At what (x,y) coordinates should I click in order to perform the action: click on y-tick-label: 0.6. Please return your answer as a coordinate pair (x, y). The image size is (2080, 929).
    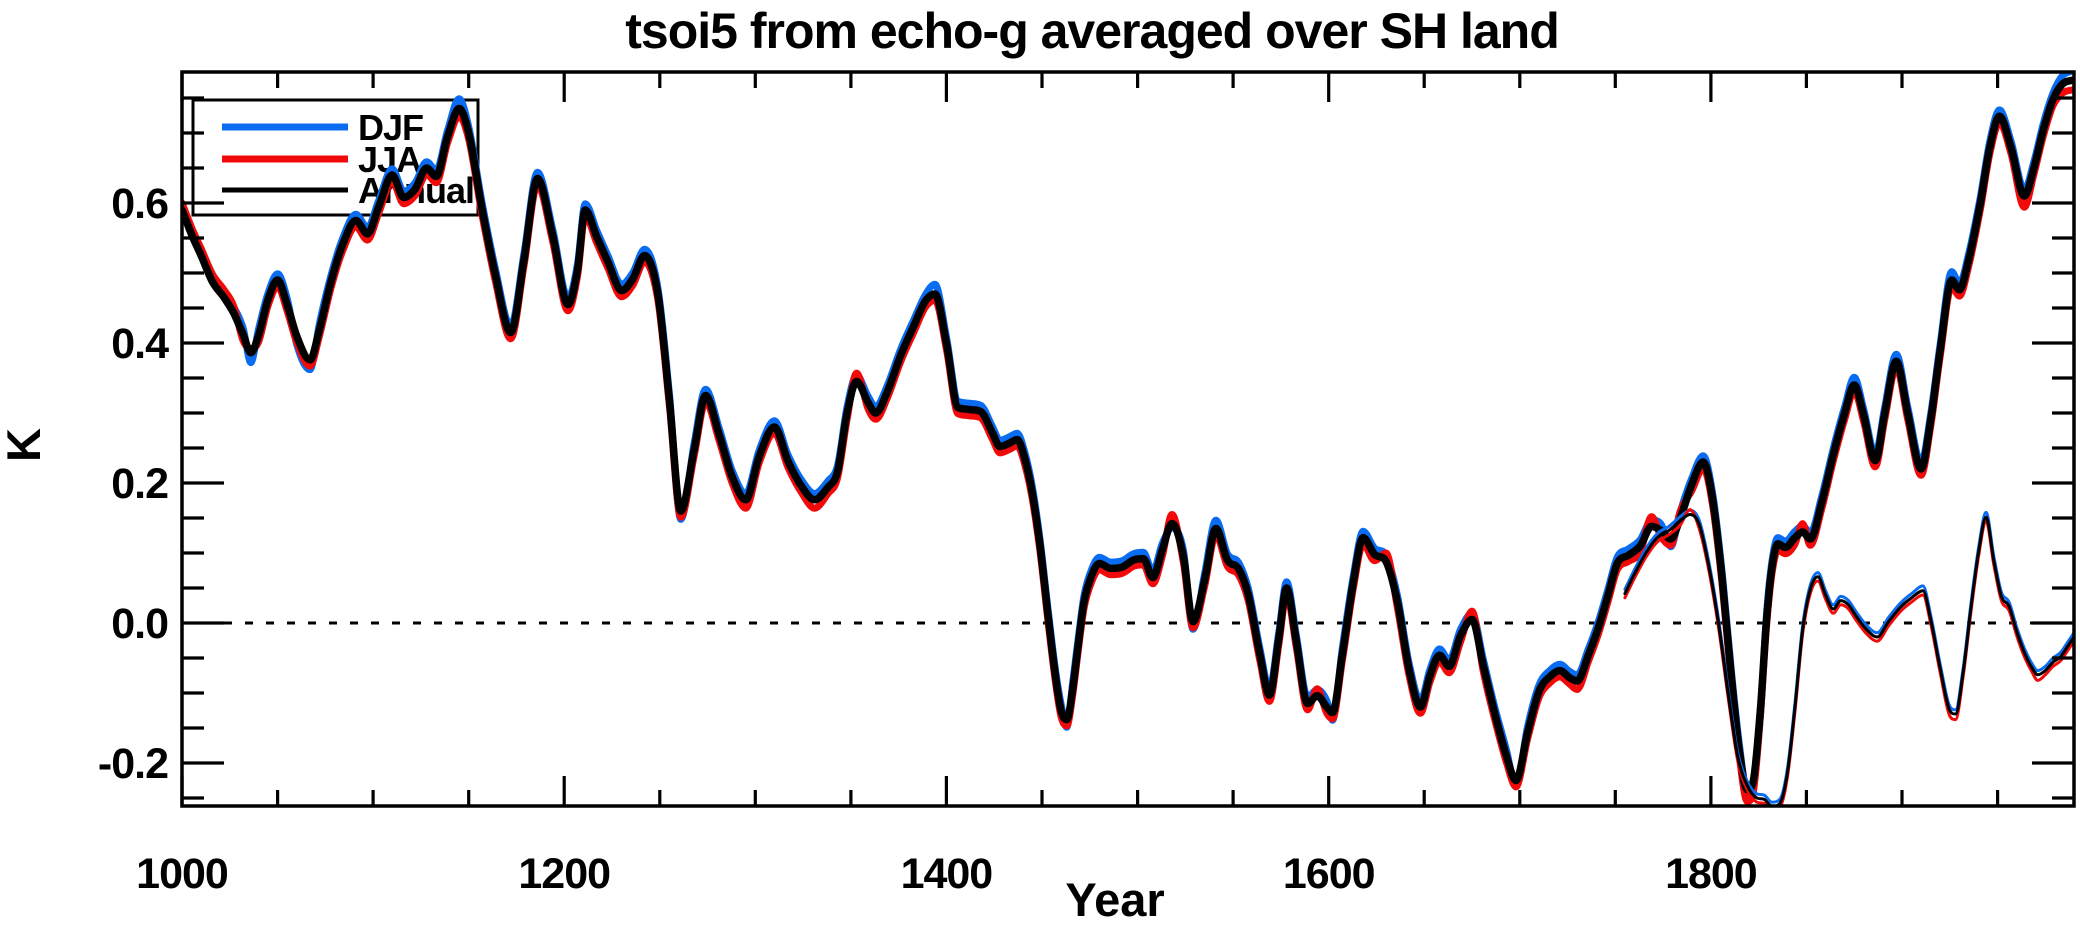
    Looking at the image, I should click on (139, 204).